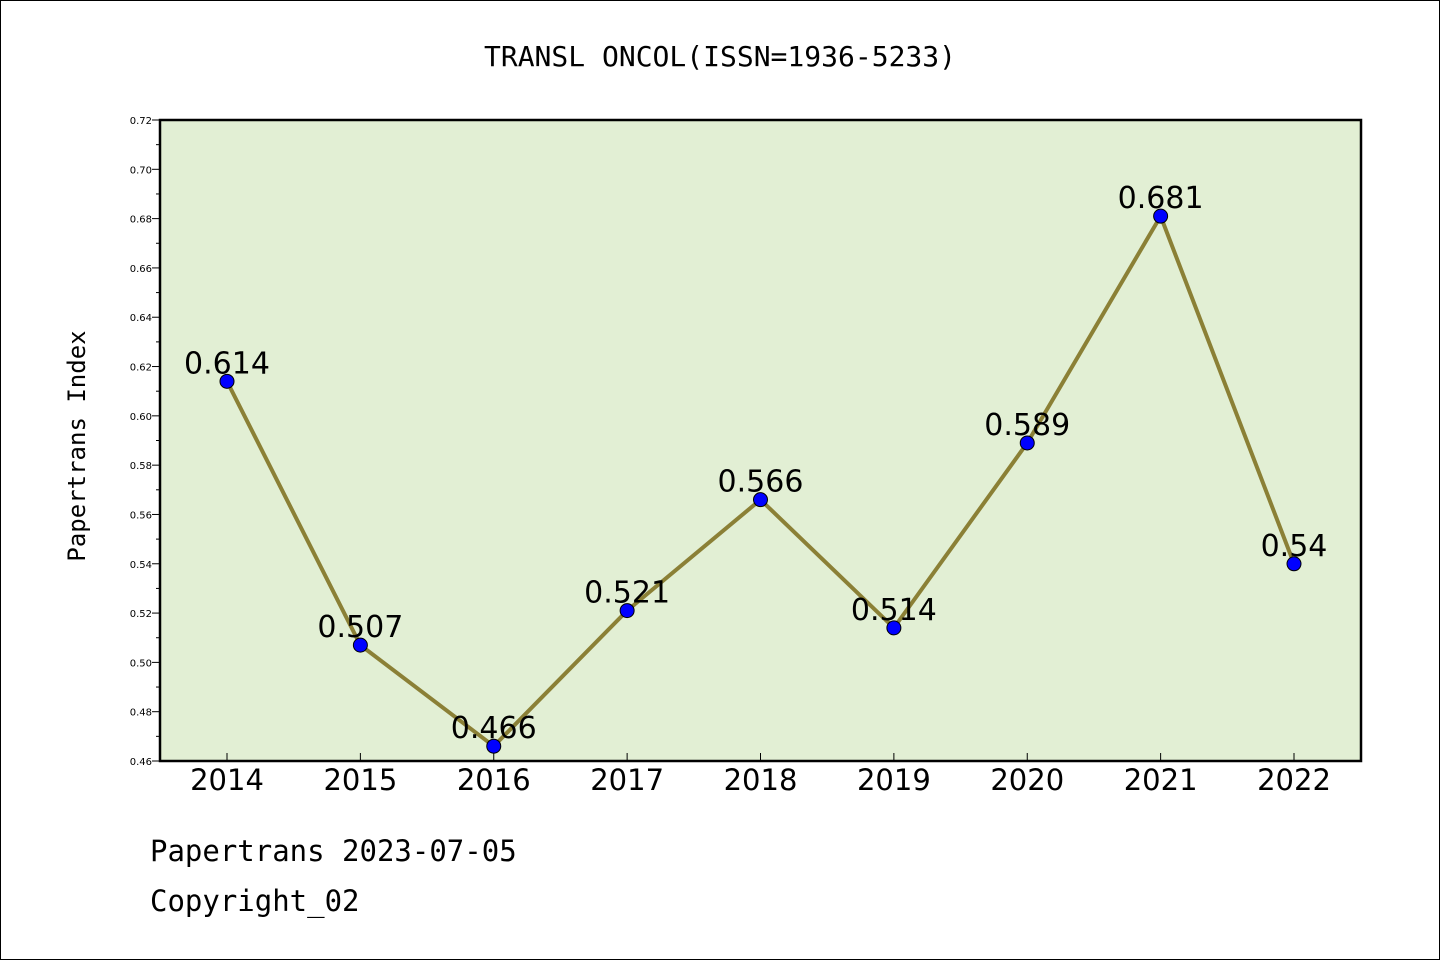 The width and height of the screenshot is (1440, 960). I want to click on data-label: 0.614, so click(227, 363).